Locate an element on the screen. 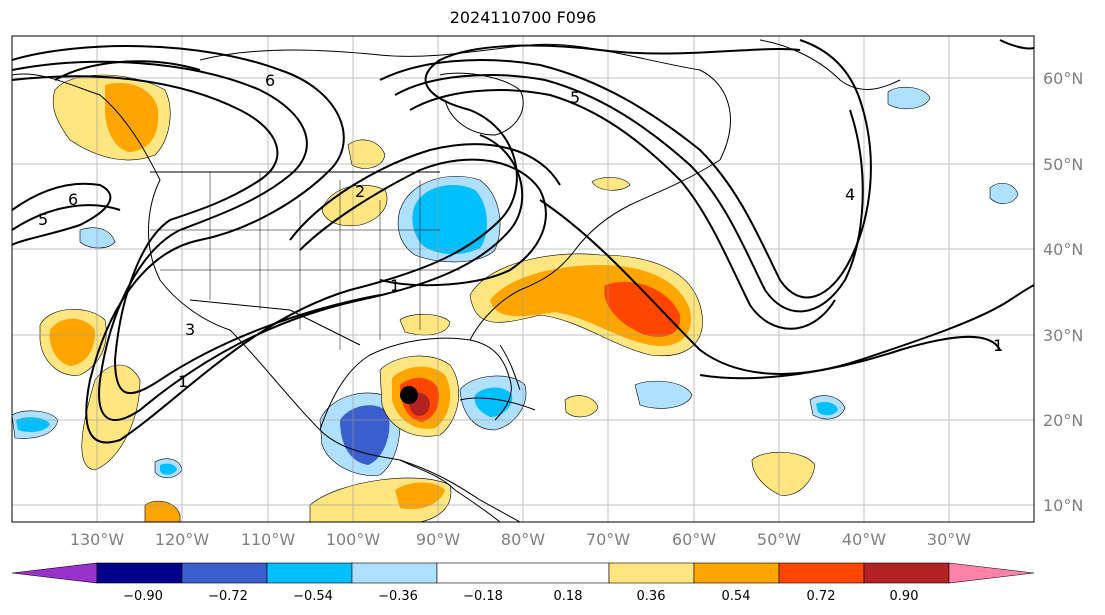 The height and width of the screenshot is (615, 1105). colorbar-tick-7: 0.54 is located at coordinates (736, 596).